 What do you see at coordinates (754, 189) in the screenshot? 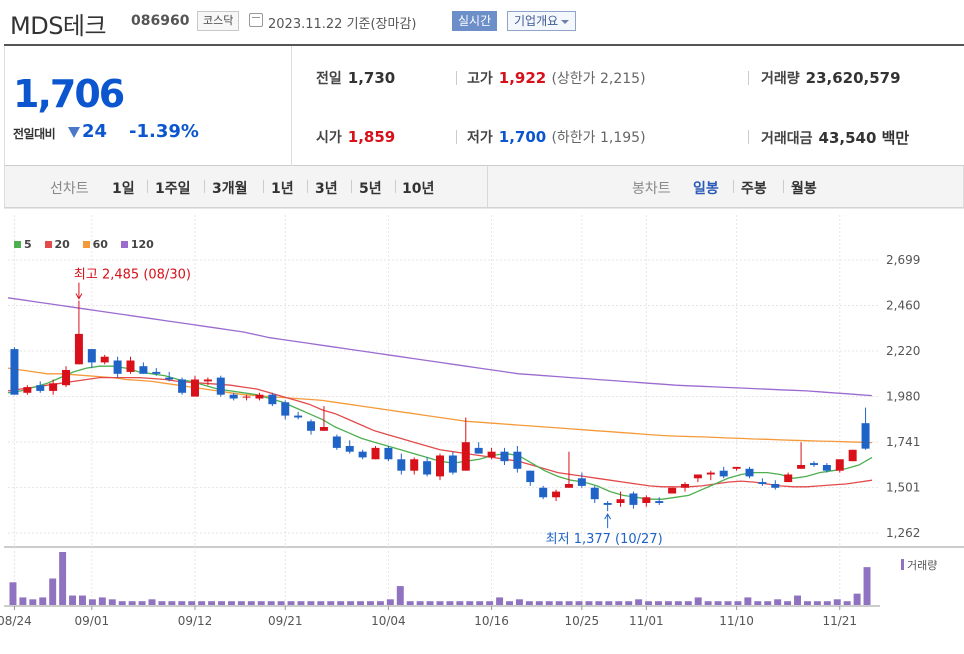
I see `candle-weekly: 주봉` at bounding box center [754, 189].